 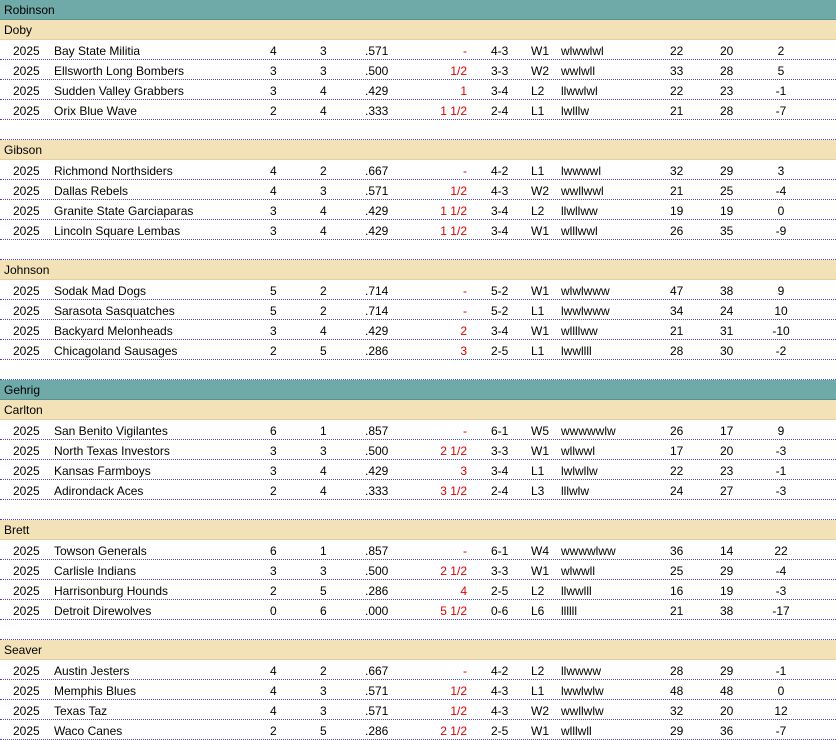 What do you see at coordinates (576, 731) in the screenshot?
I see `last-games-cell: wlllwll` at bounding box center [576, 731].